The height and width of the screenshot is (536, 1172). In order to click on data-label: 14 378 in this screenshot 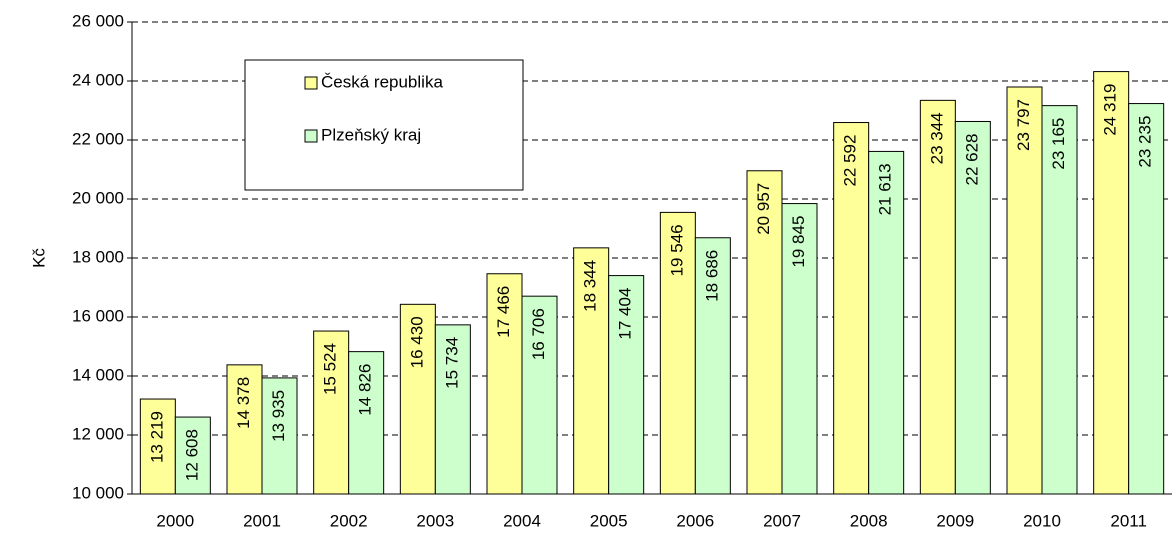, I will do `click(243, 403)`.